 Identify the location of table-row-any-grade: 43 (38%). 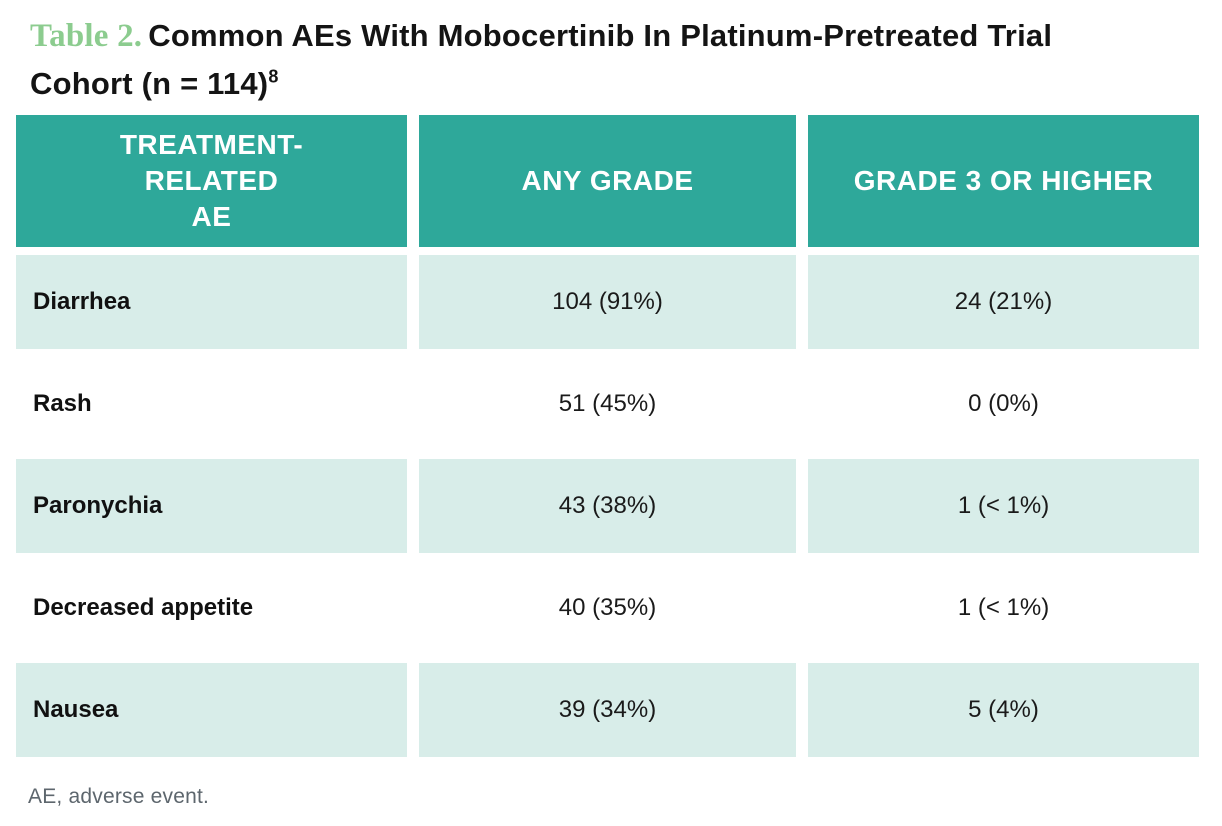
(607, 506).